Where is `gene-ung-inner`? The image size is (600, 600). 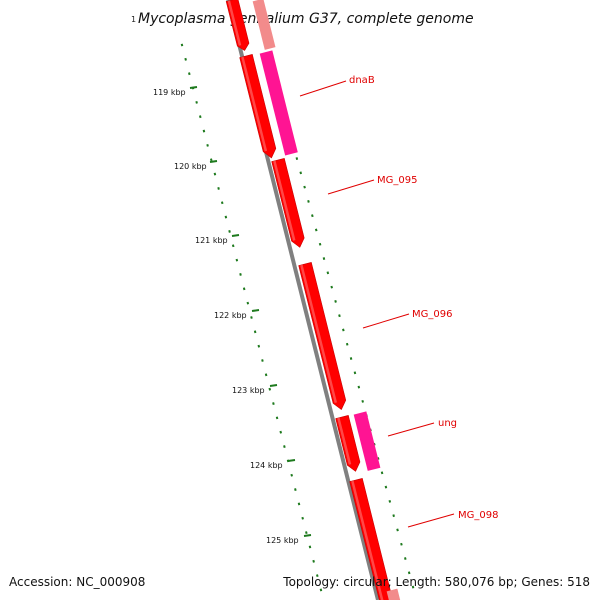
gene-ung-inner is located at coordinates (348, 443).